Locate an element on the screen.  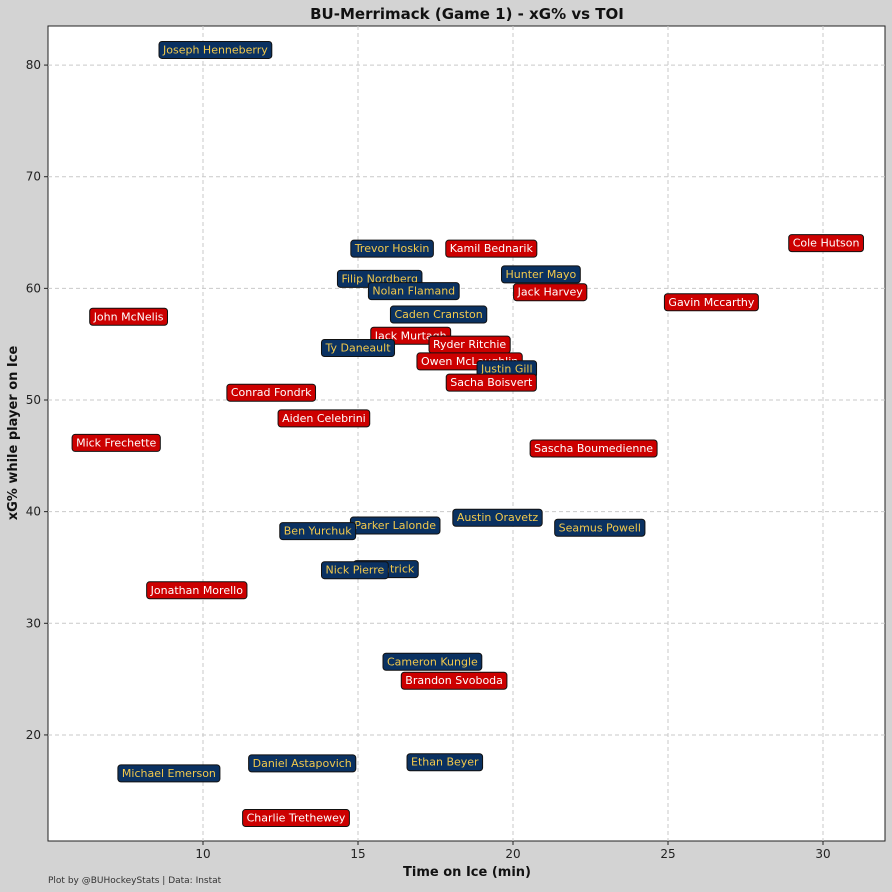
player-point: Sascha Boumedienne is located at coordinates (593, 448).